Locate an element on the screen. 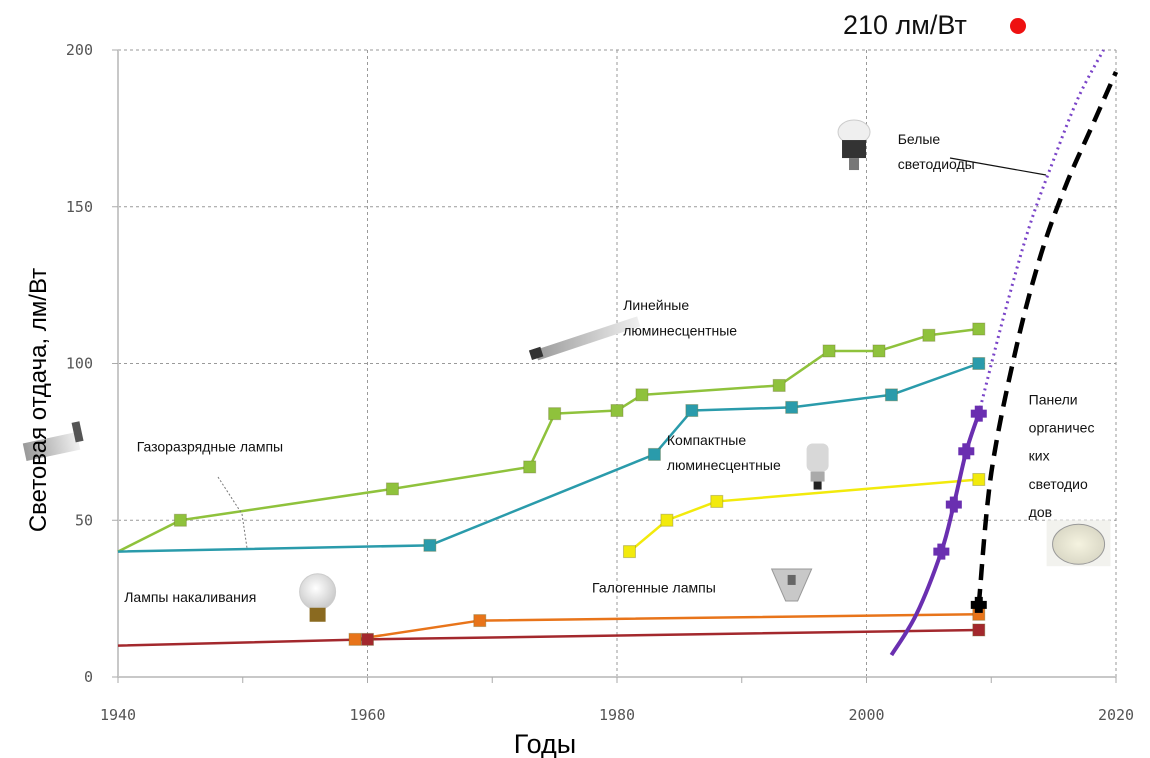  linear-fluorescent-tube-icon is located at coordinates (584, 338).